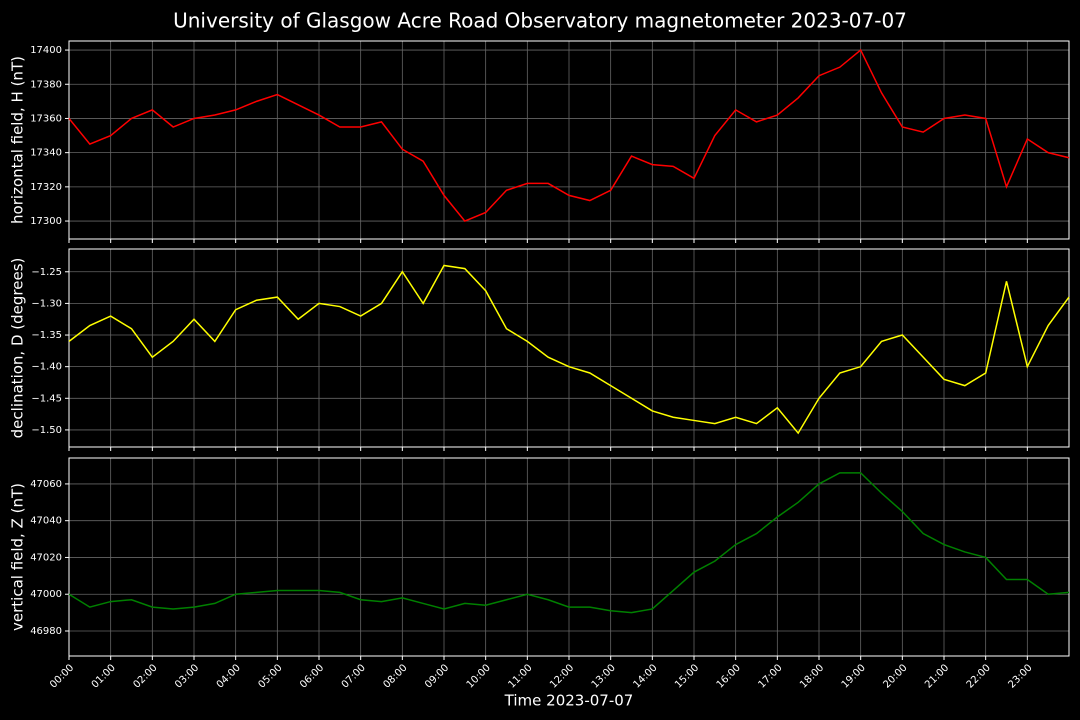 This screenshot has height=720, width=1080. Describe the element at coordinates (270, 676) in the screenshot. I see `x-tick-label: 05:00` at that location.